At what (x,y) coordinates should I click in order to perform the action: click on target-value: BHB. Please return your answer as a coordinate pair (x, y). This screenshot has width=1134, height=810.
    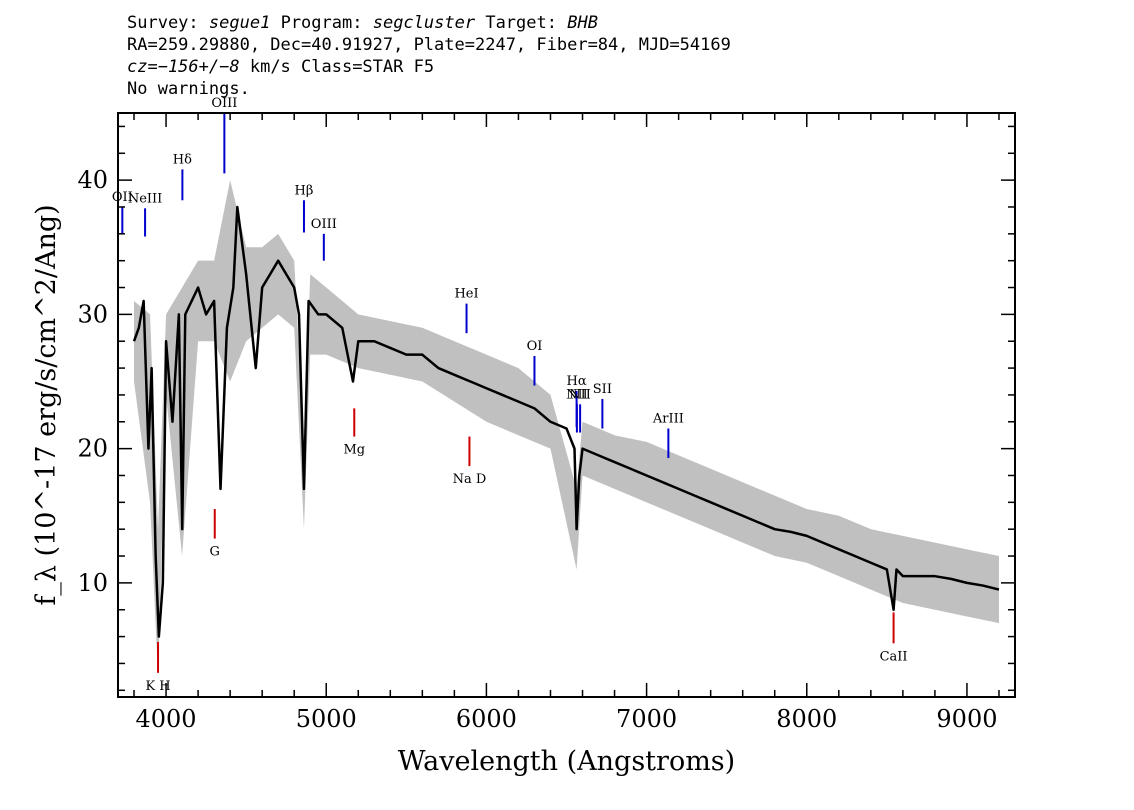
    Looking at the image, I should click on (582, 23).